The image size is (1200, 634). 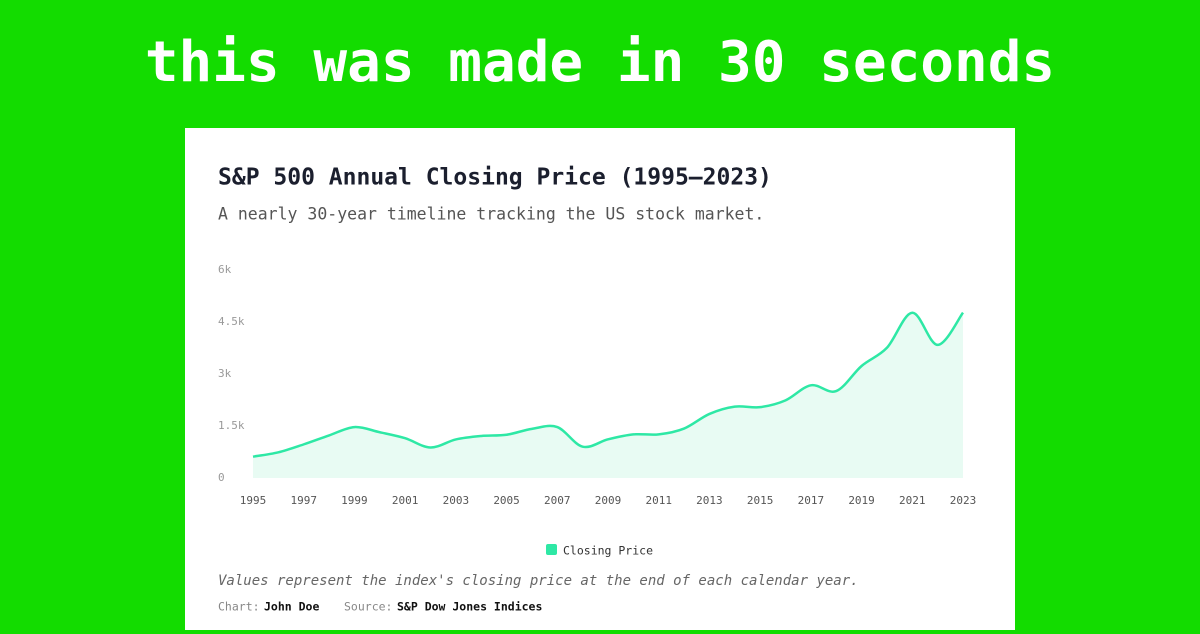 I want to click on x-tick-label: 1995, so click(x=253, y=500).